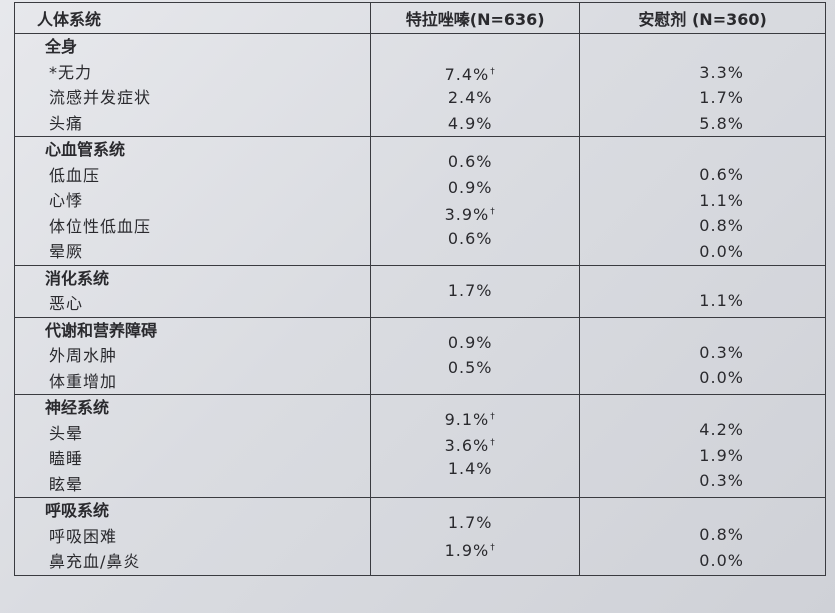  Describe the element at coordinates (75, 175) in the screenshot. I see `item-label: 低血压` at that location.